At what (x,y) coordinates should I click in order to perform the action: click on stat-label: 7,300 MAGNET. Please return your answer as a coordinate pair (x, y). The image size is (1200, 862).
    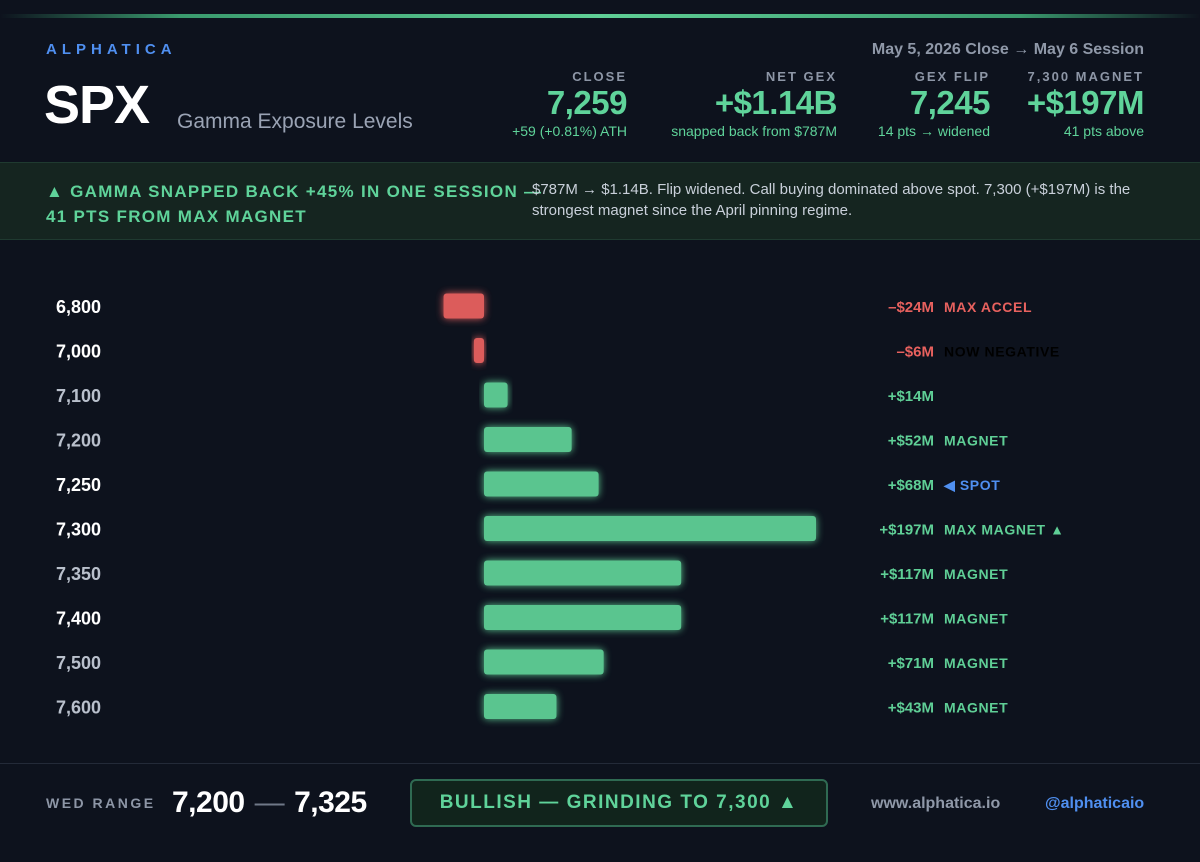
    Looking at the image, I should click on (1085, 76).